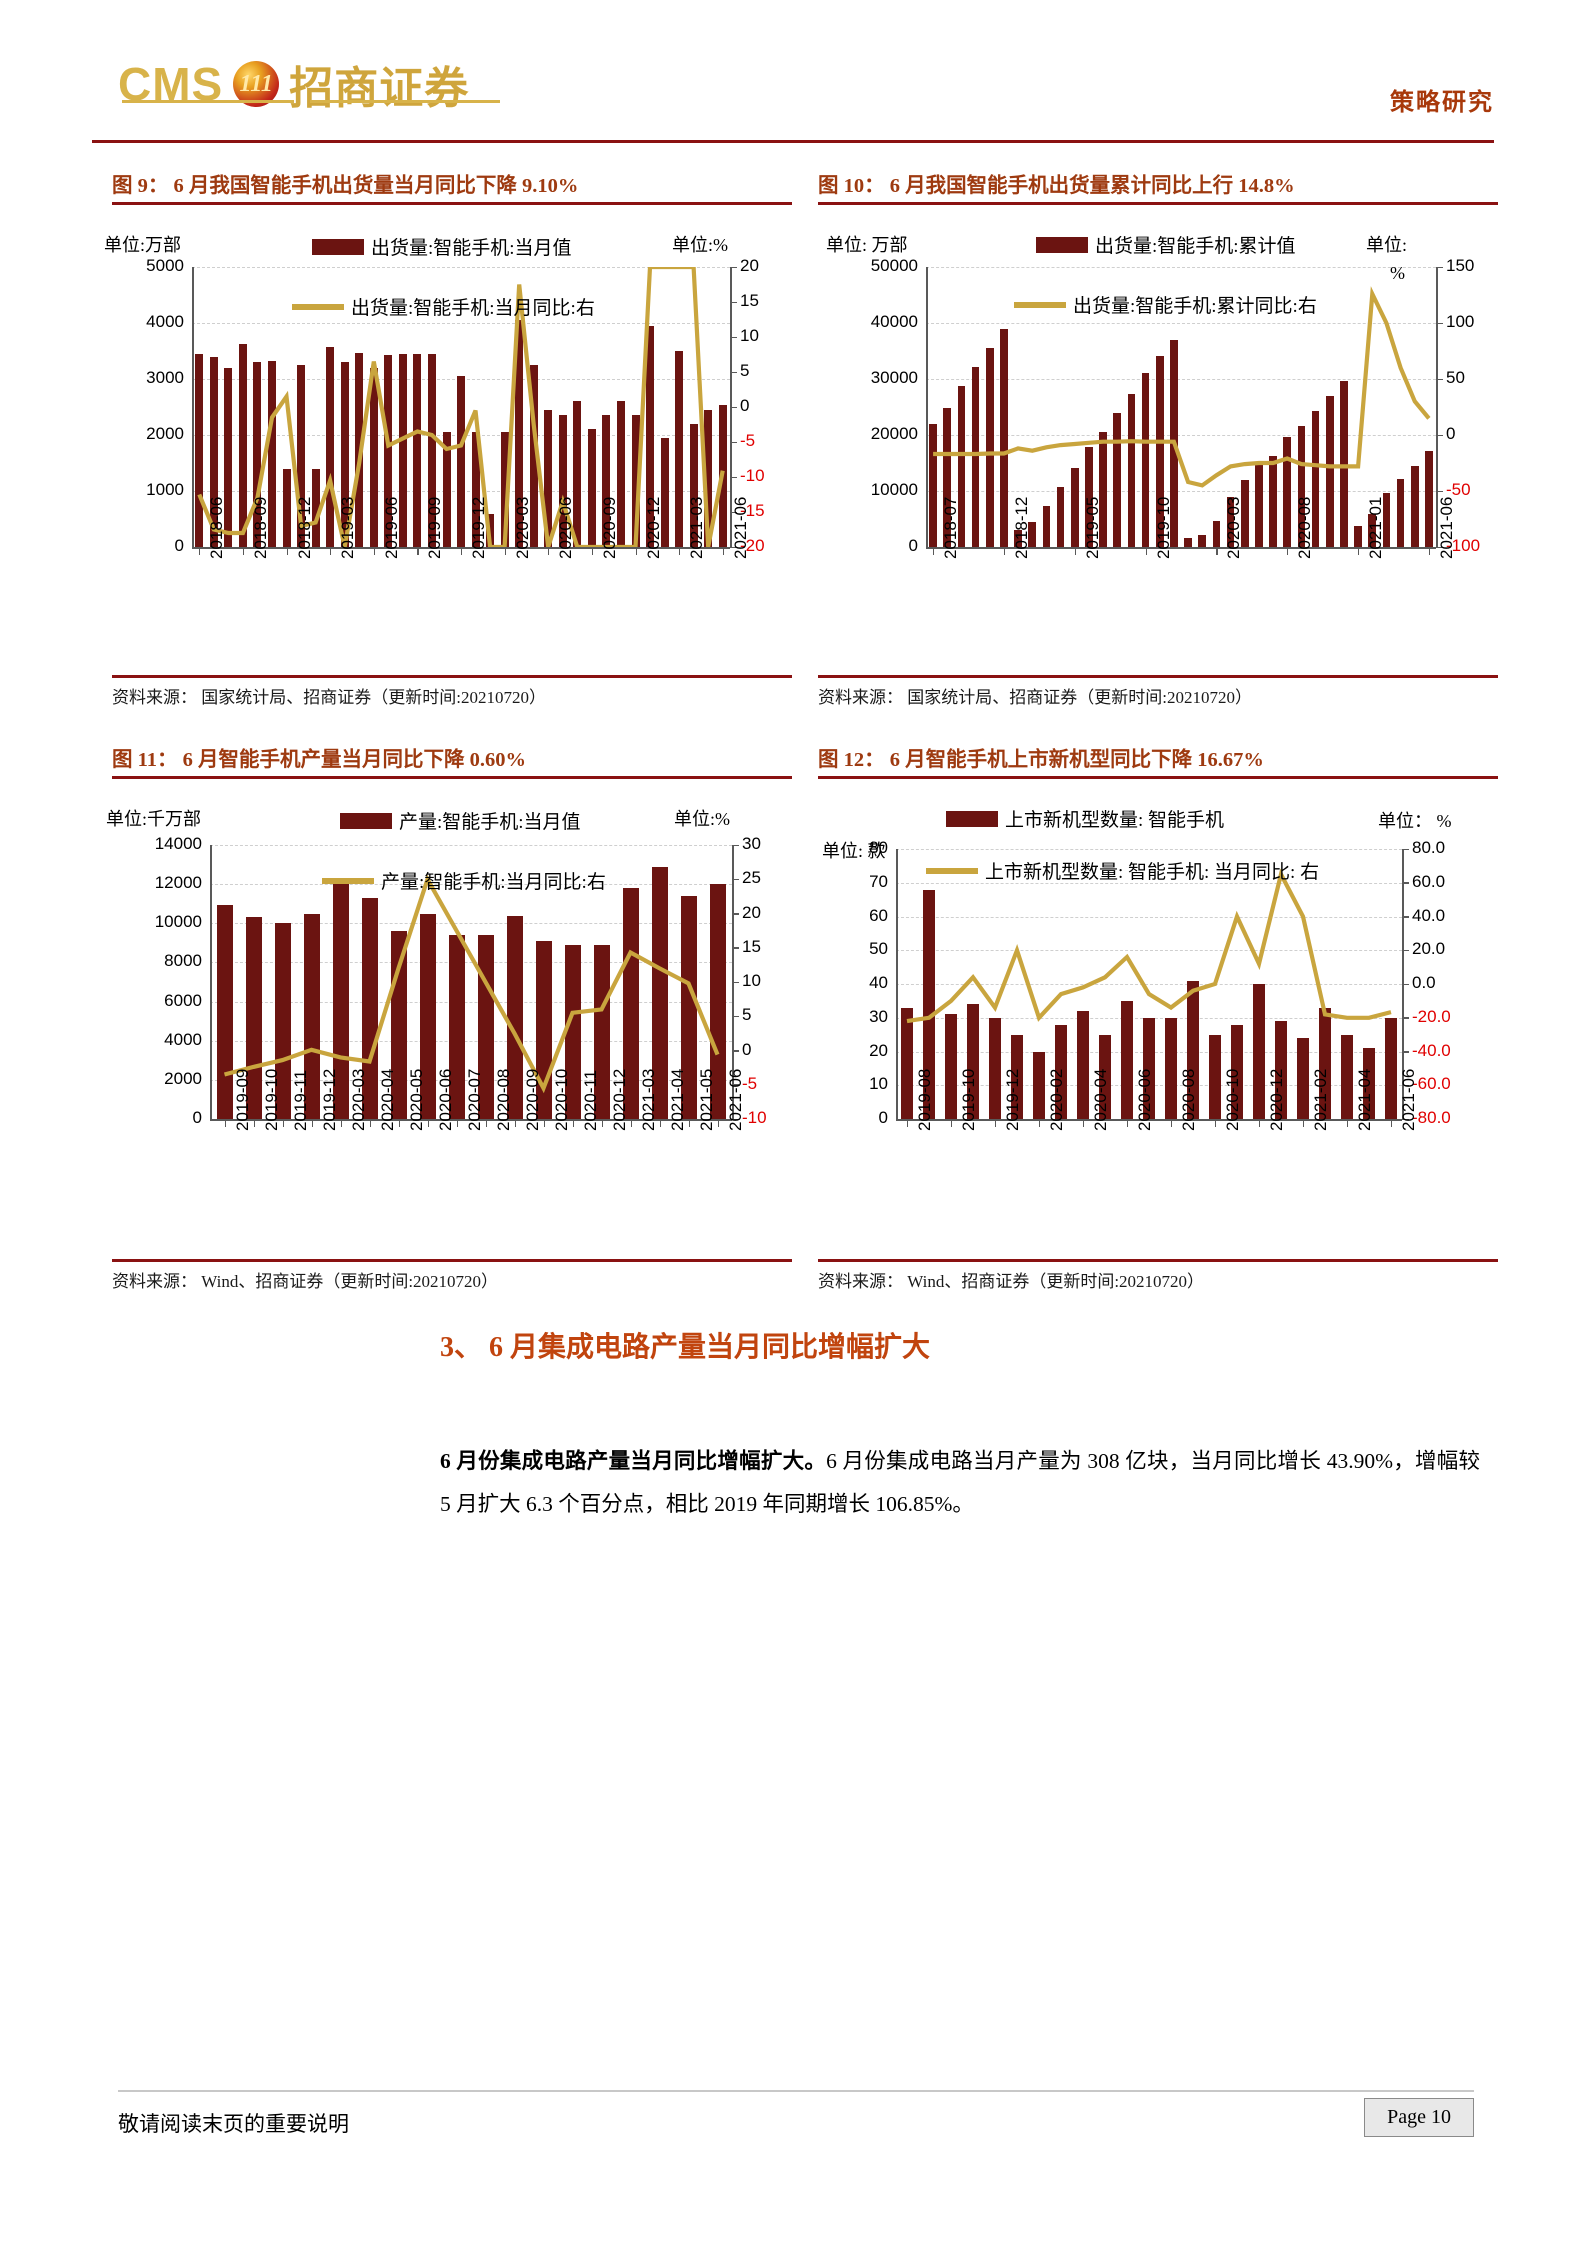 The width and height of the screenshot is (1586, 2244). I want to click on x-axis-tick-label: 2020-04, so click(1100, 1099).